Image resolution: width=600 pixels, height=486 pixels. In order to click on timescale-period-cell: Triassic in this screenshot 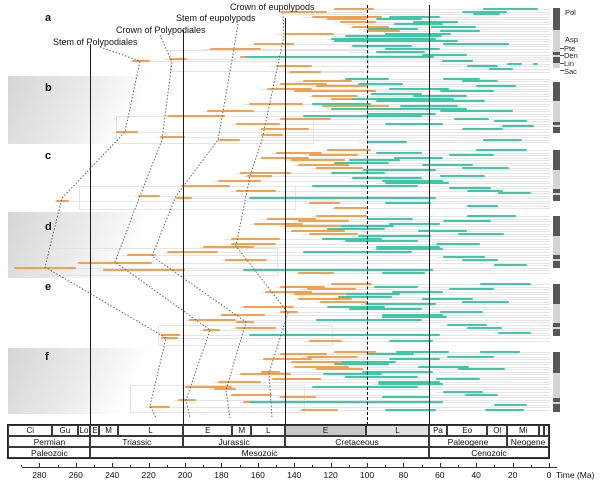, I will do `click(137, 441)`.